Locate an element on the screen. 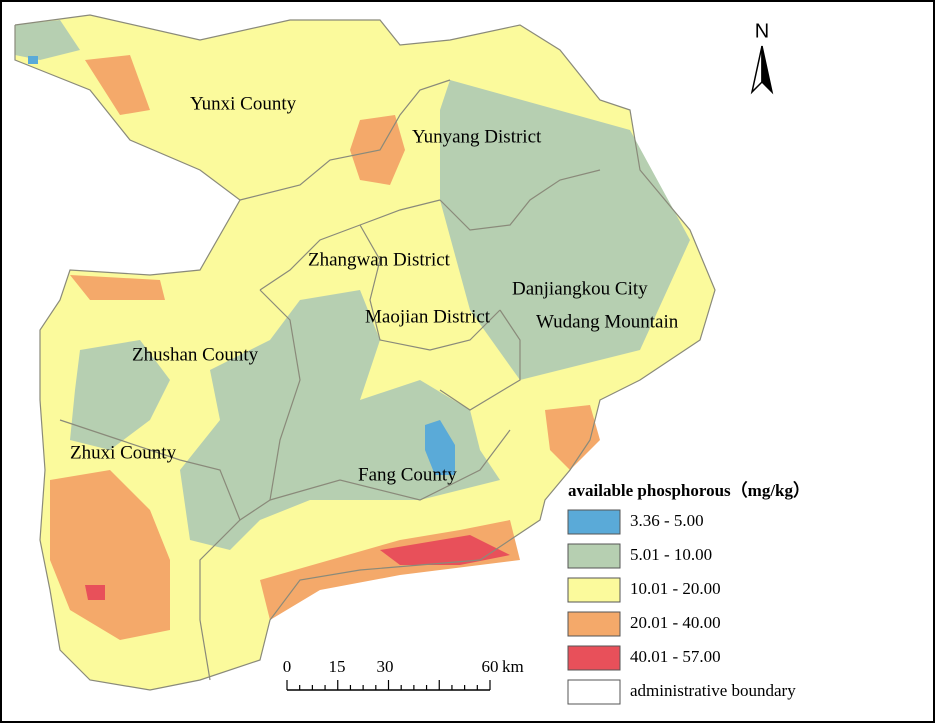 This screenshot has width=935, height=723. region-label: Zhuxi County is located at coordinates (123, 452).